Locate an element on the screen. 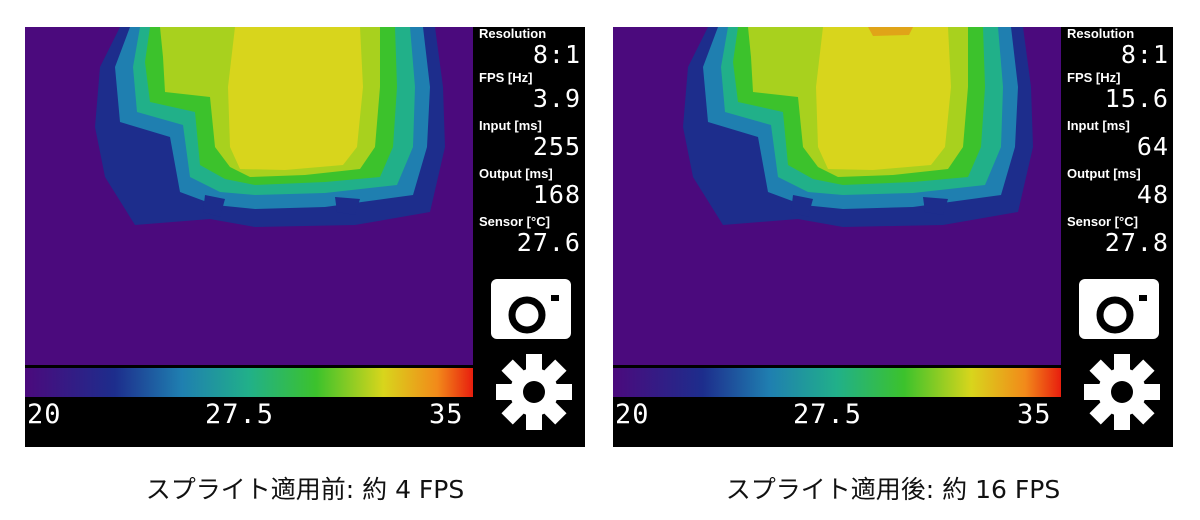 This screenshot has height=520, width=1200. sensor-value: 27.8 is located at coordinates (1136, 242).